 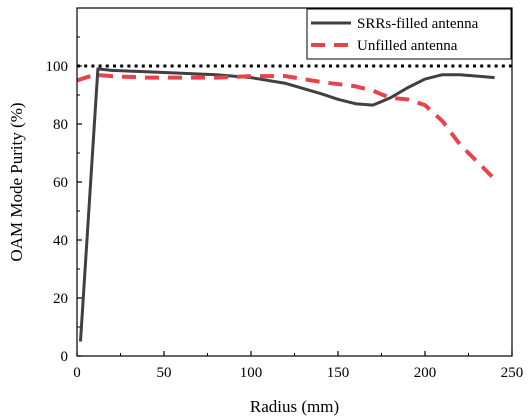 What do you see at coordinates (60, 241) in the screenshot?
I see `y-tick-label: 40` at bounding box center [60, 241].